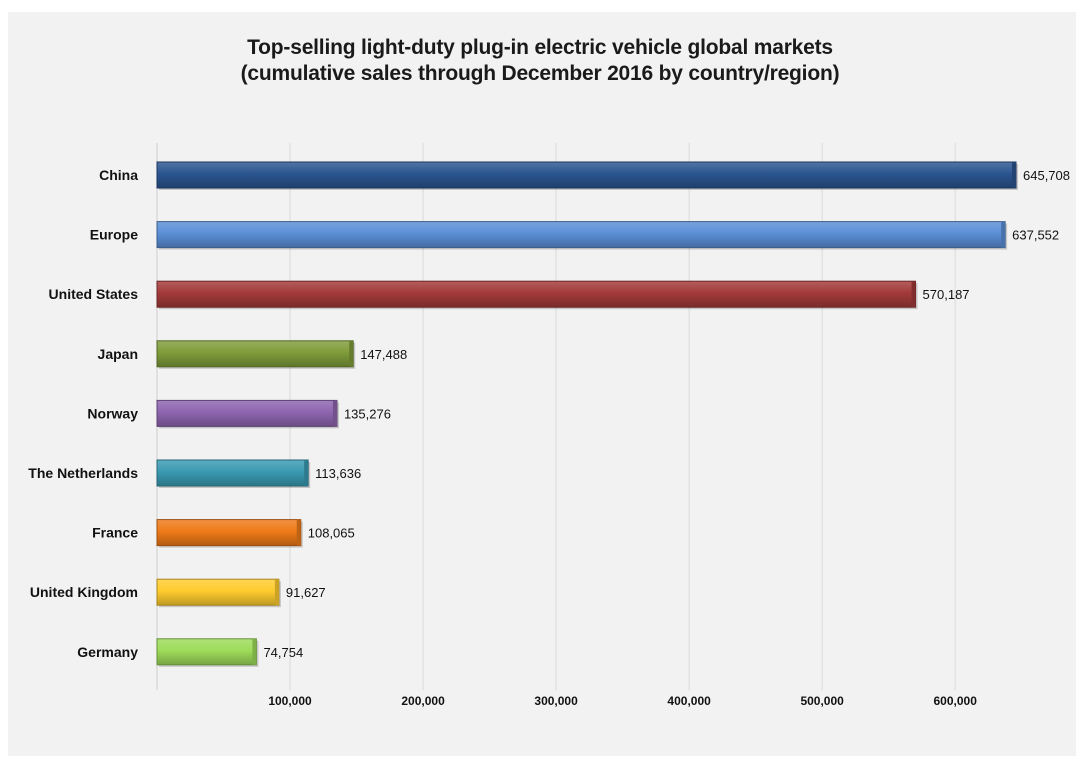 This screenshot has height=763, width=1080. I want to click on category-label: Germany, so click(107, 652).